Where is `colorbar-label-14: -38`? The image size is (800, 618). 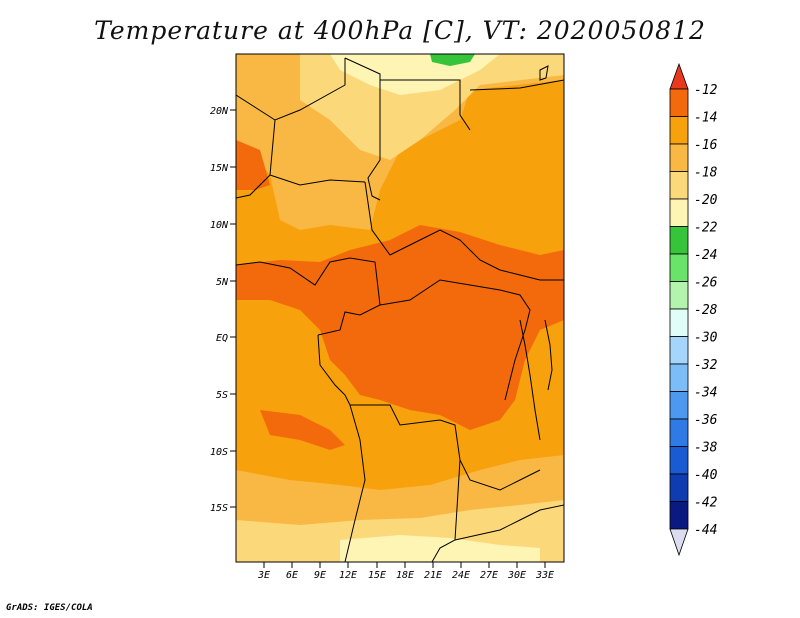 colorbar-label-14: -38 is located at coordinates (706, 448).